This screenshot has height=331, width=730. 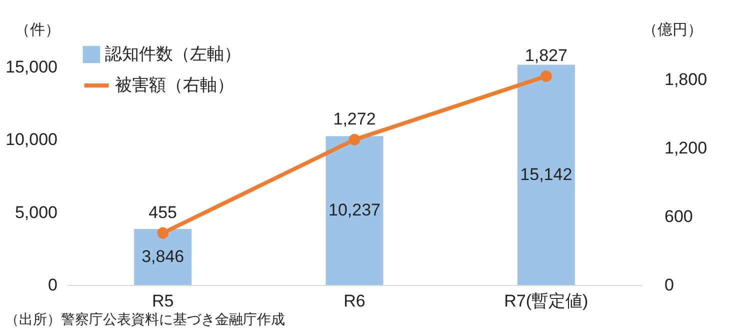 What do you see at coordinates (174, 85) in the screenshot?
I see `legend-label: 被害額（右軸）` at bounding box center [174, 85].